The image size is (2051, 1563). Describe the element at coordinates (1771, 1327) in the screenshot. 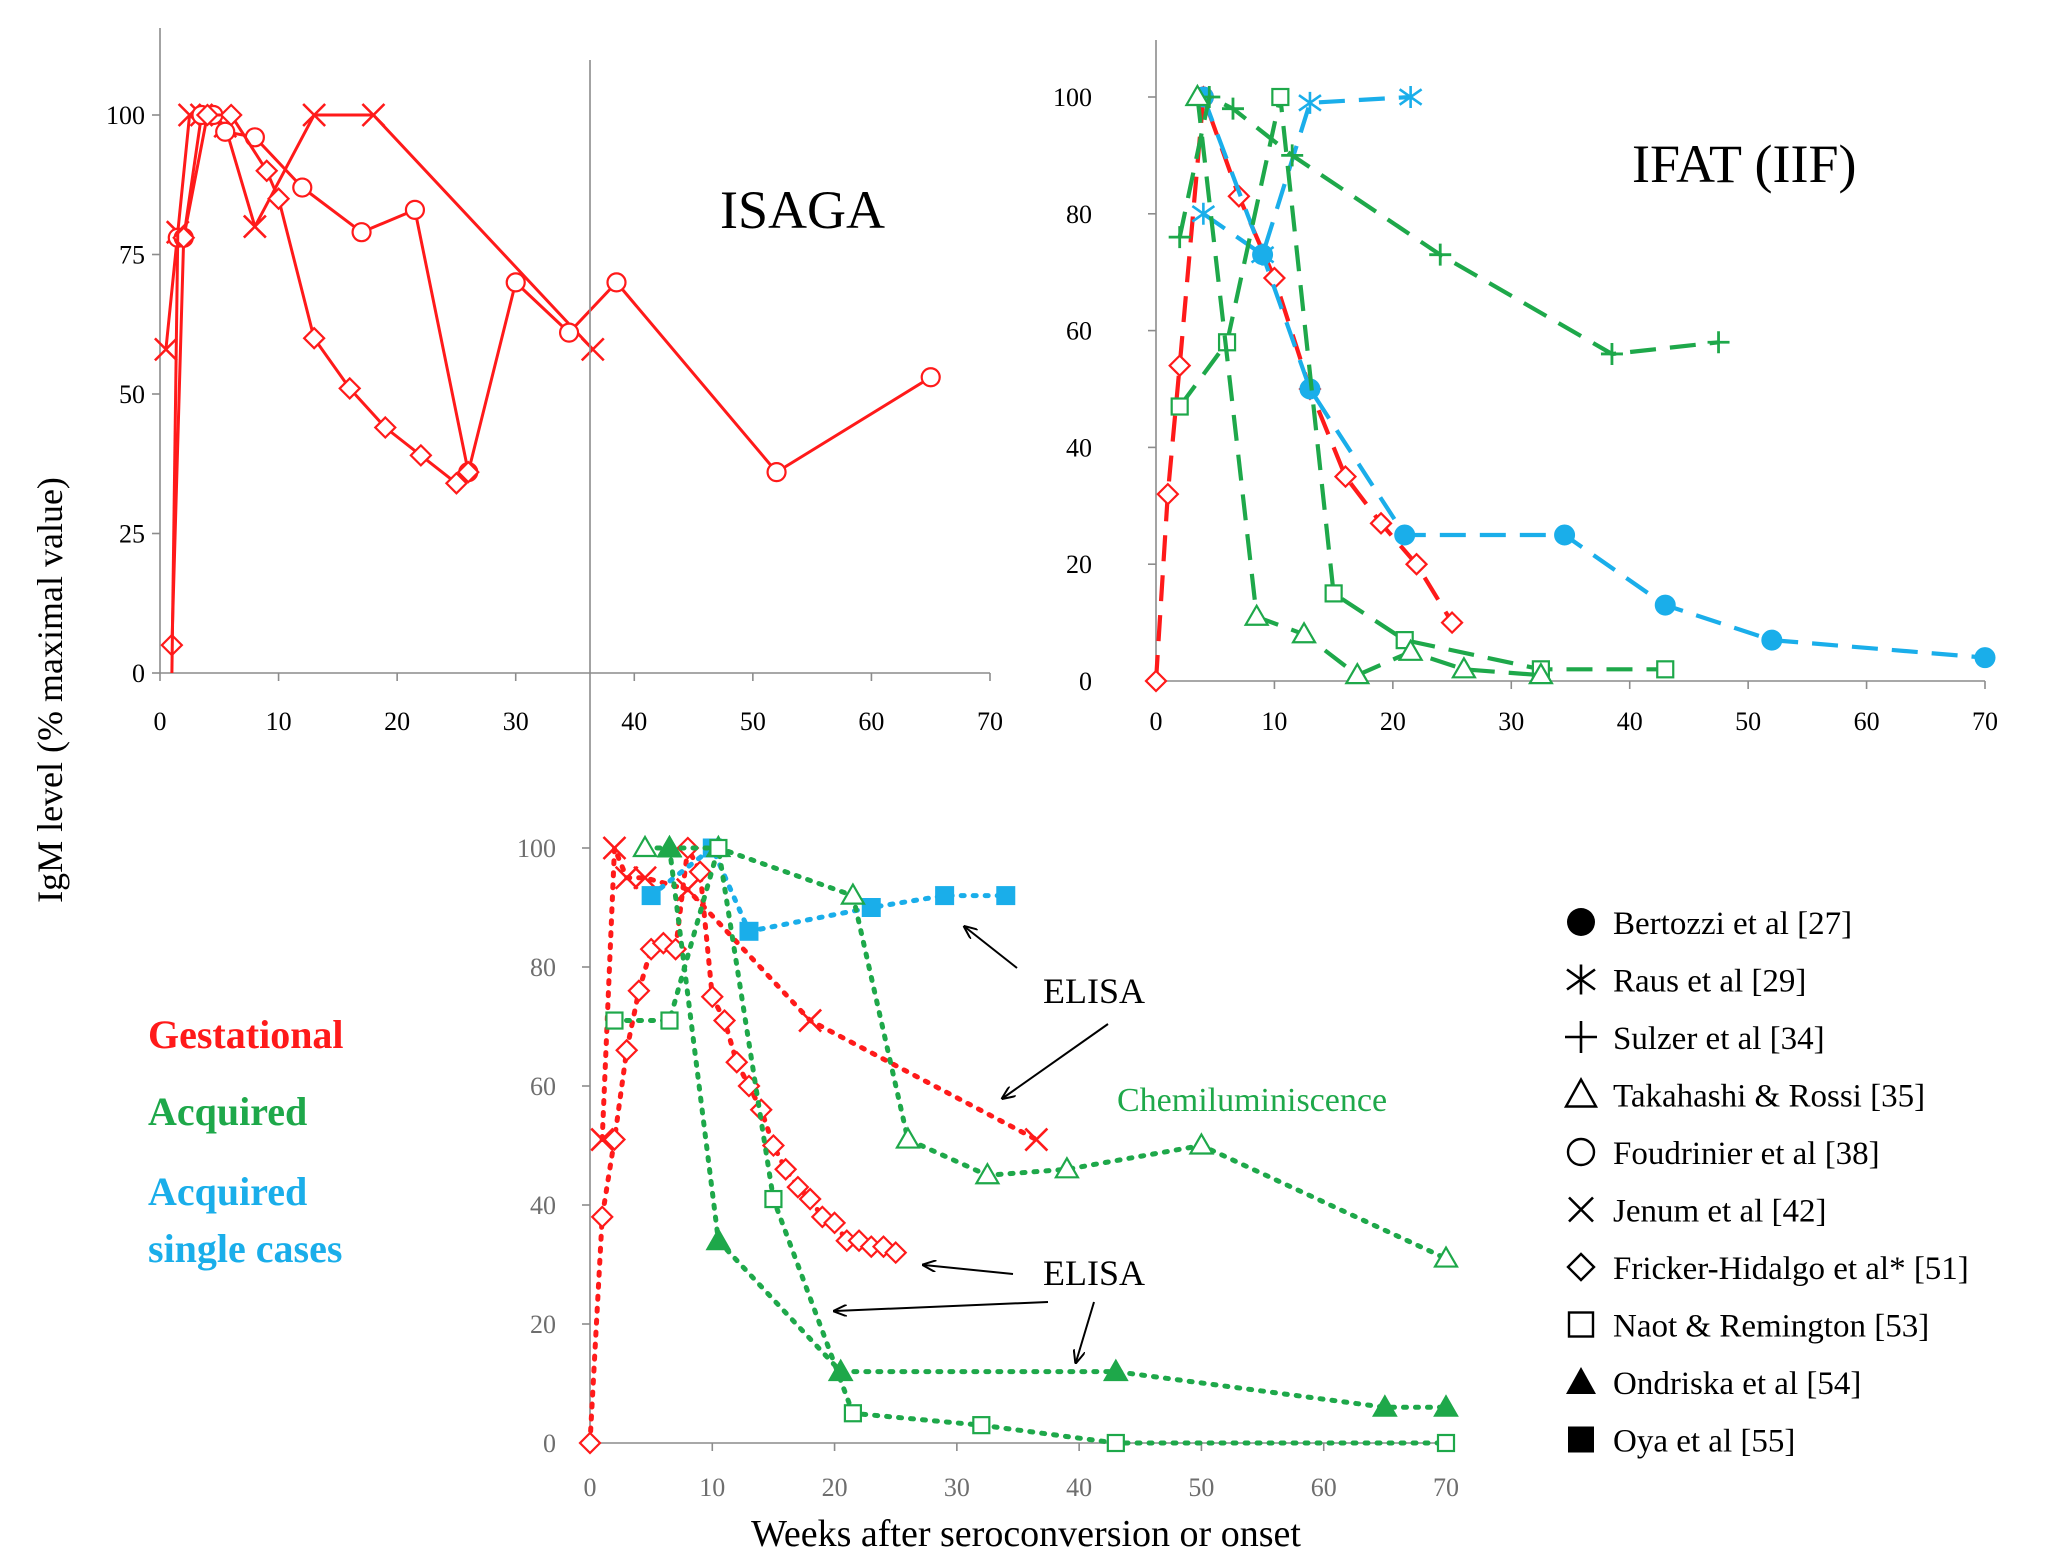

I see `legend-label: Naot & Remington [53]` at that location.